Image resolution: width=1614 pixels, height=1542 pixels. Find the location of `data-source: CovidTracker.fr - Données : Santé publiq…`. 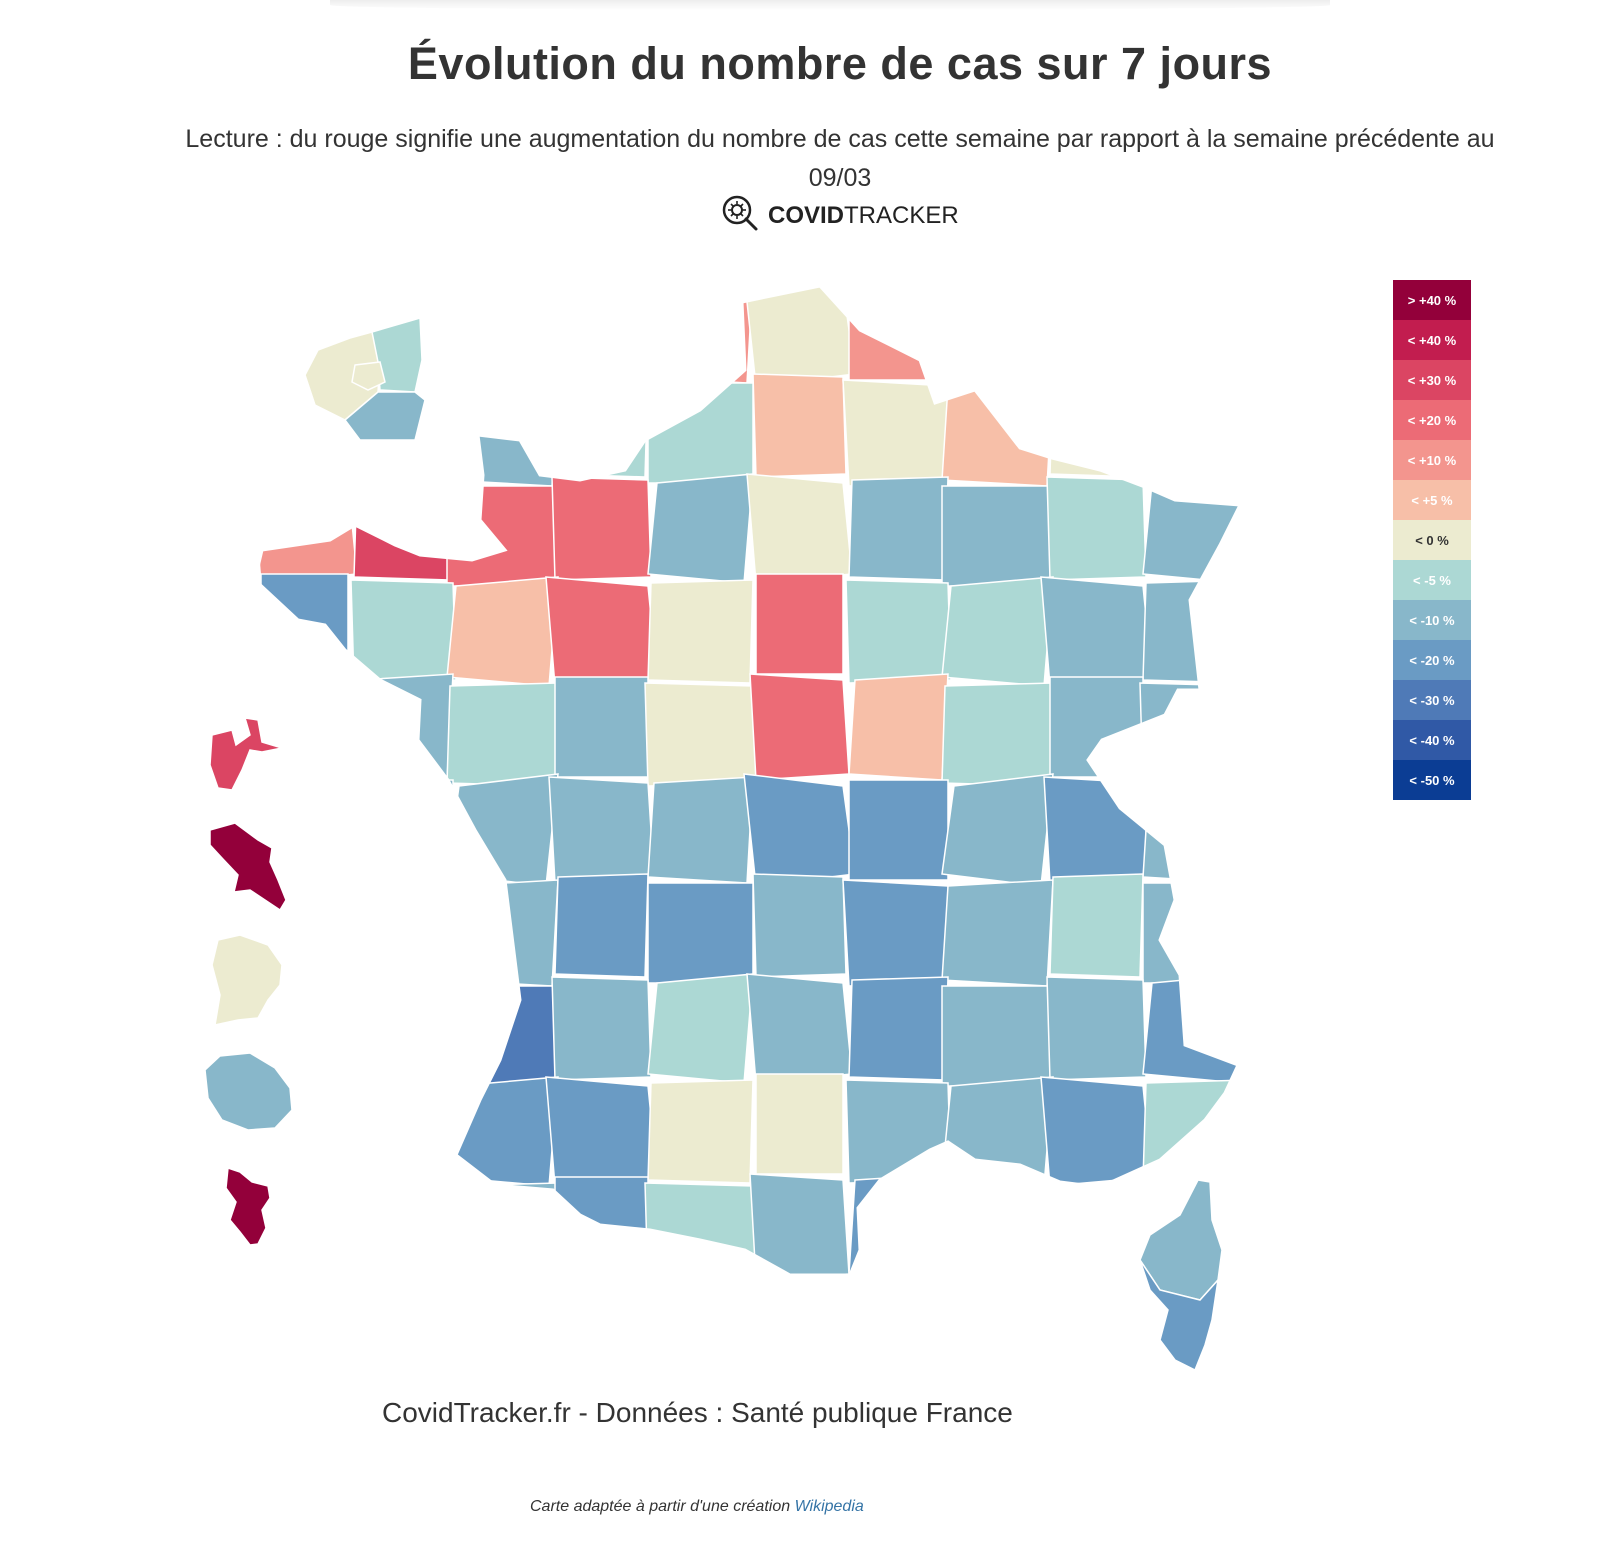

data-source: CovidTracker.fr - Données : Santé publiq… is located at coordinates (697, 1412).